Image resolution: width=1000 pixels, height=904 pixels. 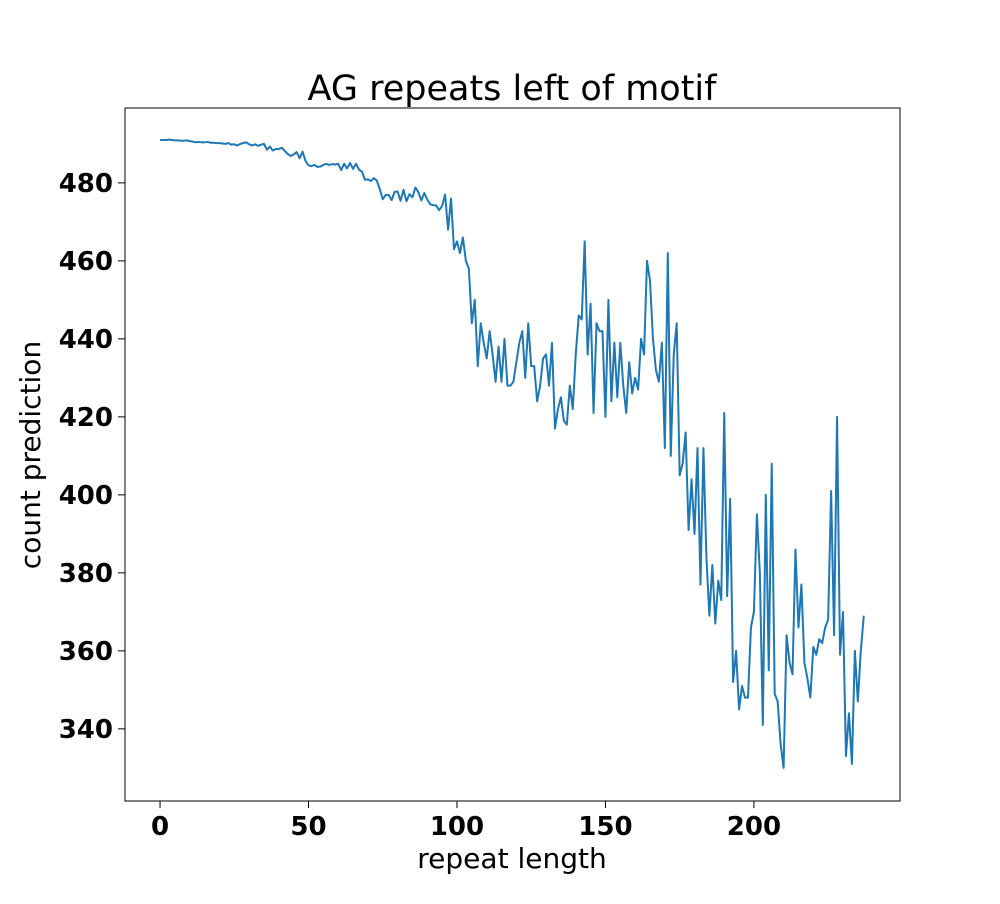 I want to click on y-tick-label: 420, so click(x=86, y=418).